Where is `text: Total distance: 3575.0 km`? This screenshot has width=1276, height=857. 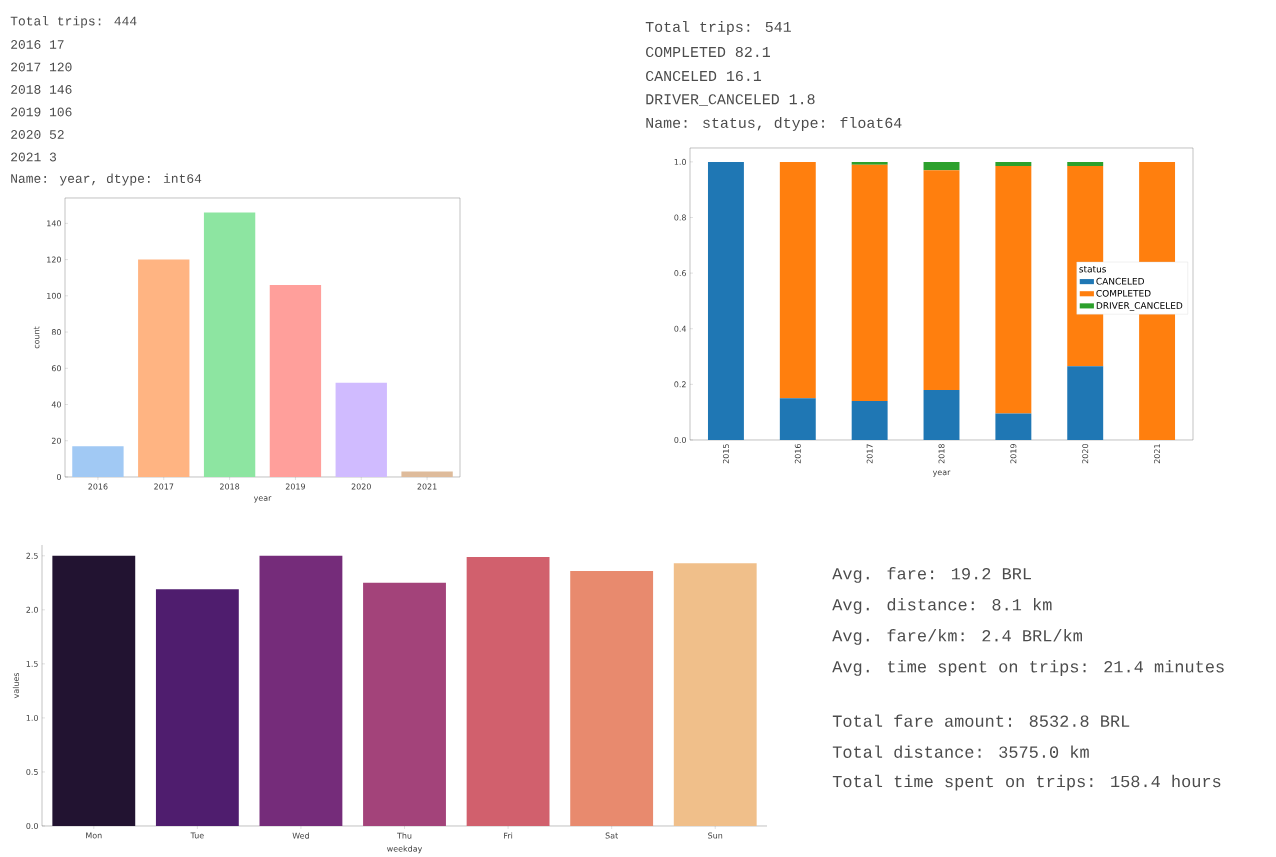 text: Total distance: 3575.0 km is located at coordinates (960, 751).